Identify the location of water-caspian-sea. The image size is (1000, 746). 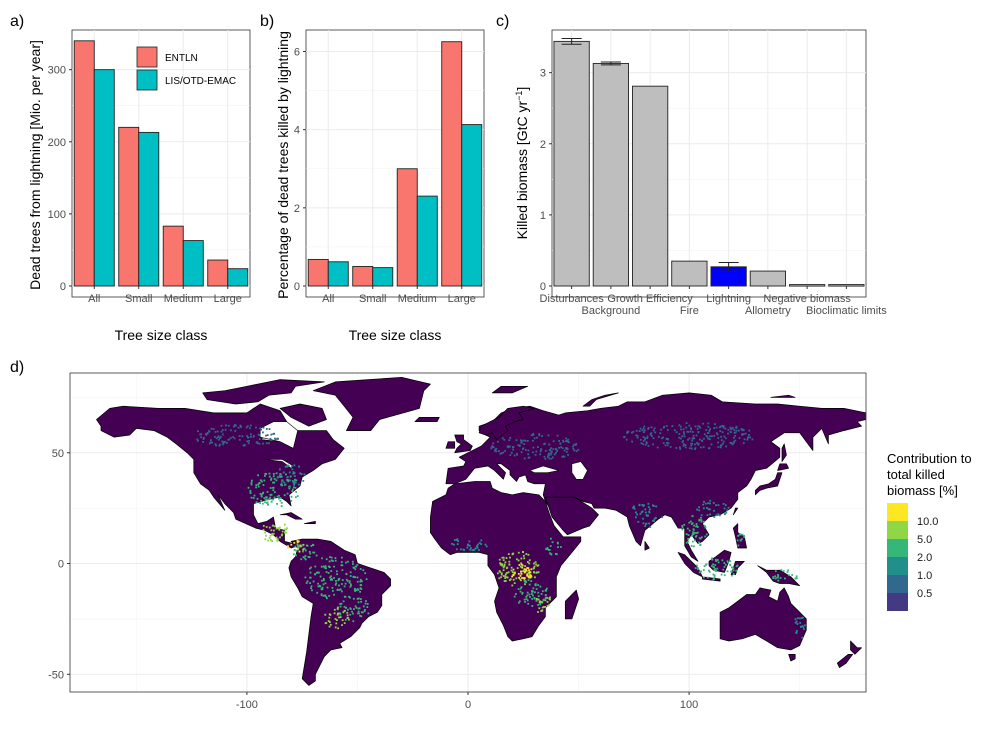
(579, 470).